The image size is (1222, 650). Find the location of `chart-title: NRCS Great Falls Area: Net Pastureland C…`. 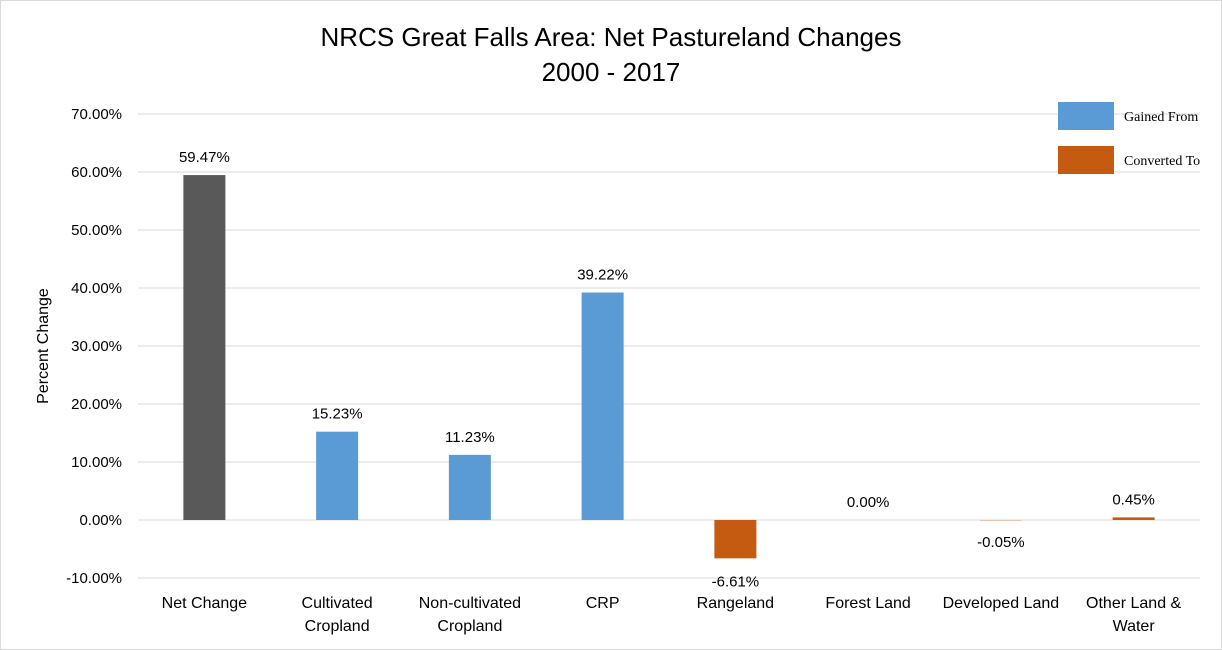

chart-title: NRCS Great Falls Area: Net Pastureland C… is located at coordinates (611, 37).